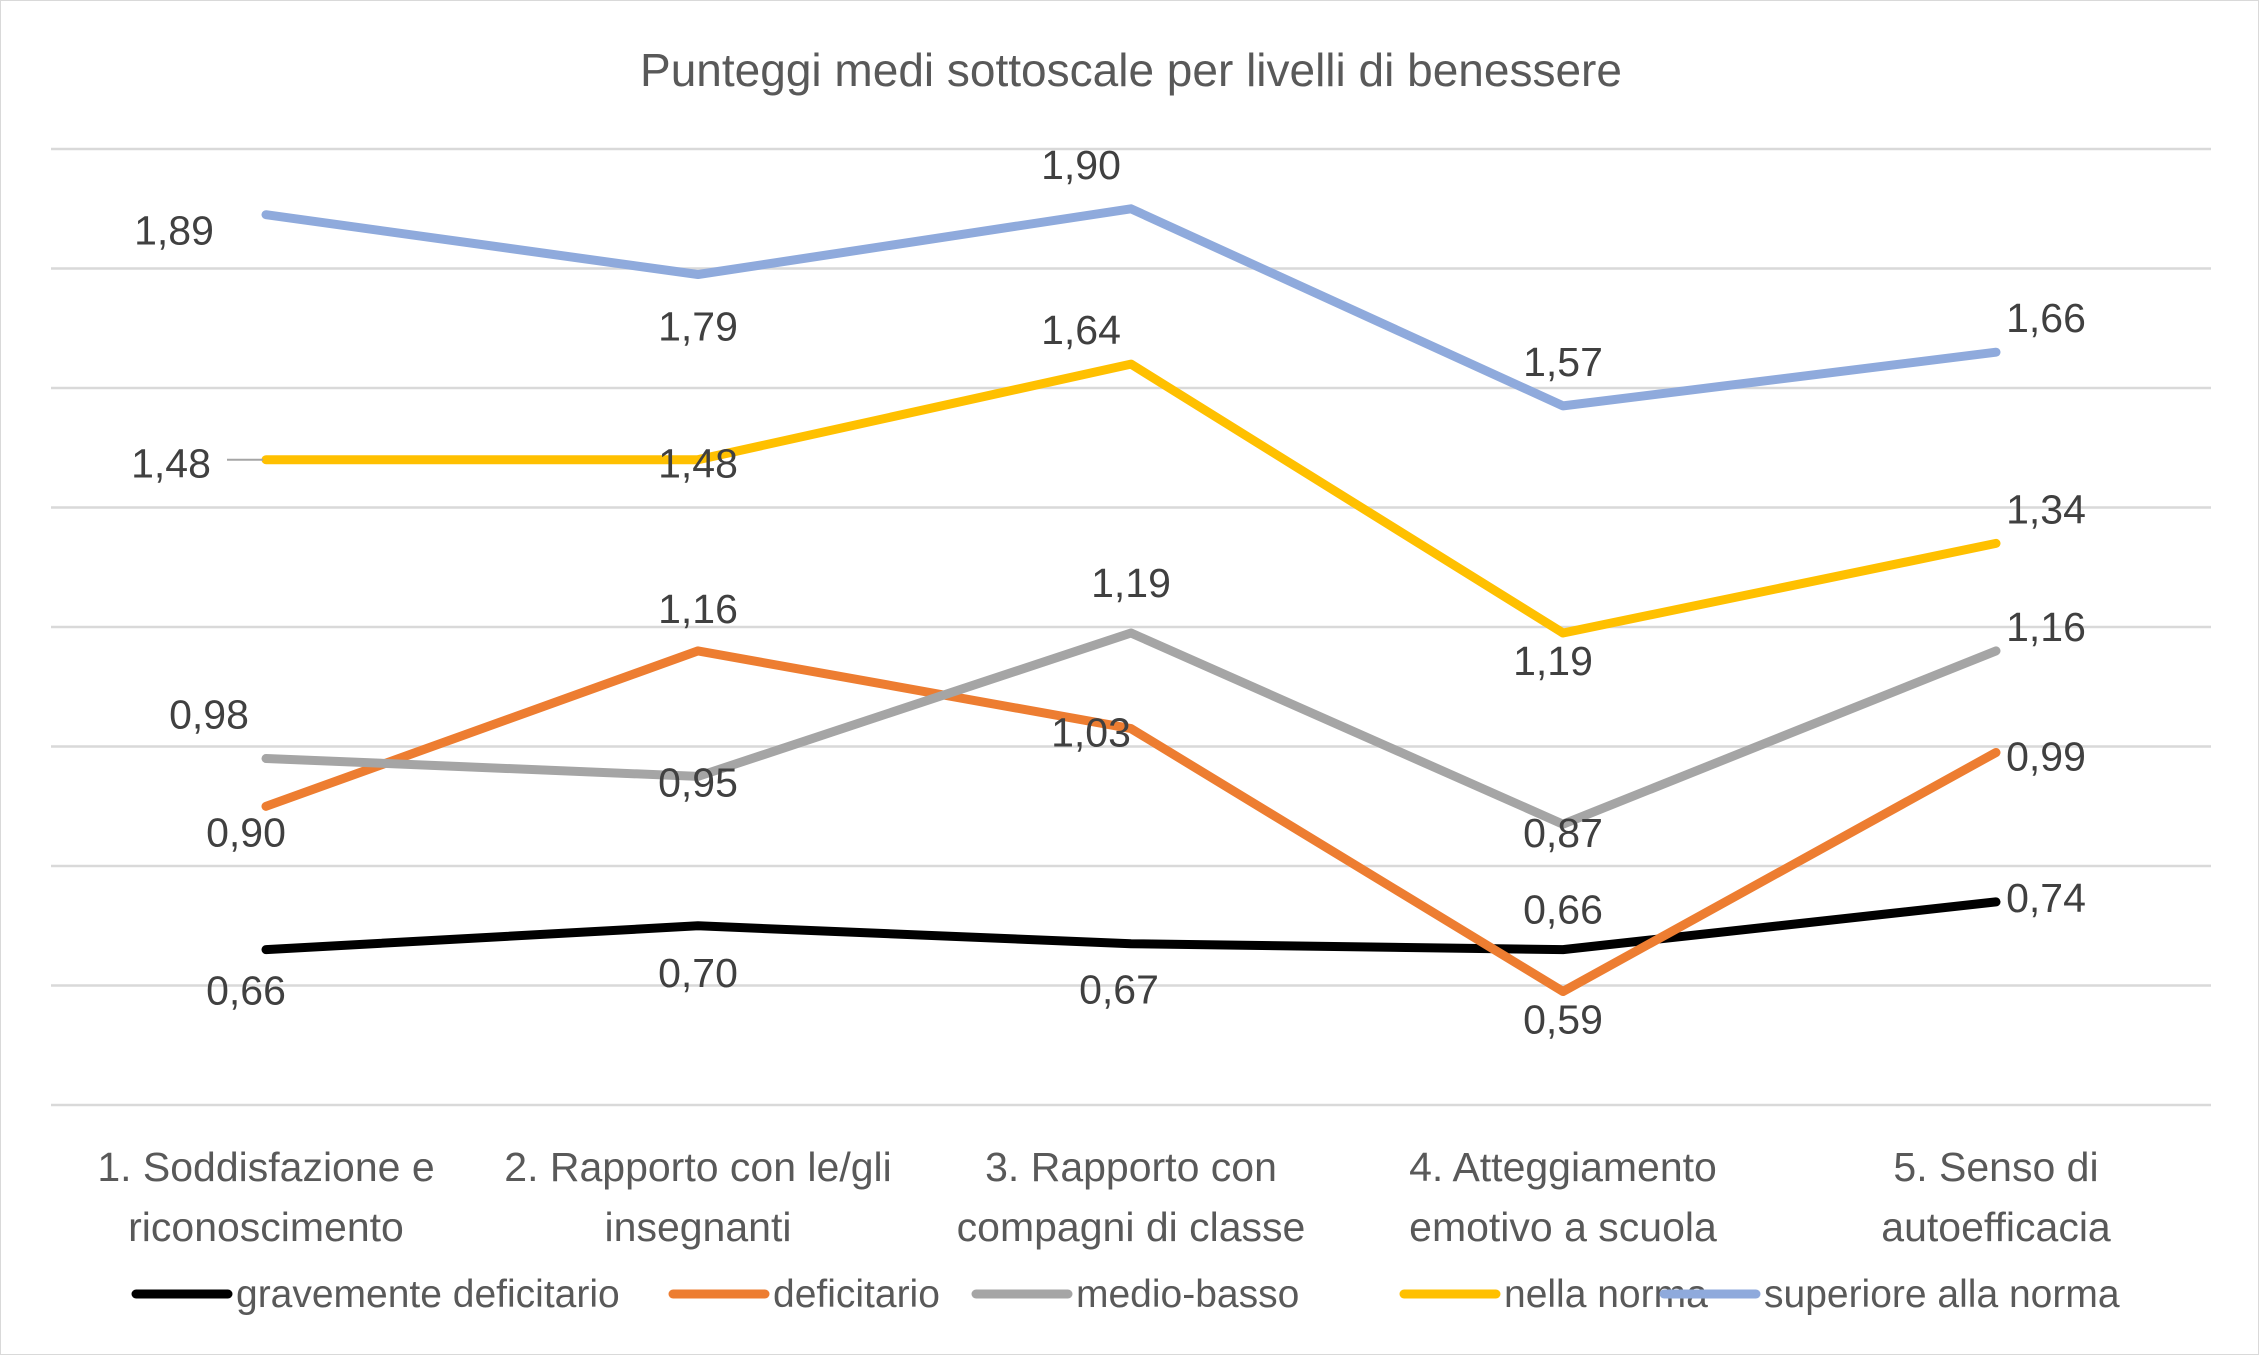  Describe the element at coordinates (698, 973) in the screenshot. I see `data-label: 0,70` at that location.